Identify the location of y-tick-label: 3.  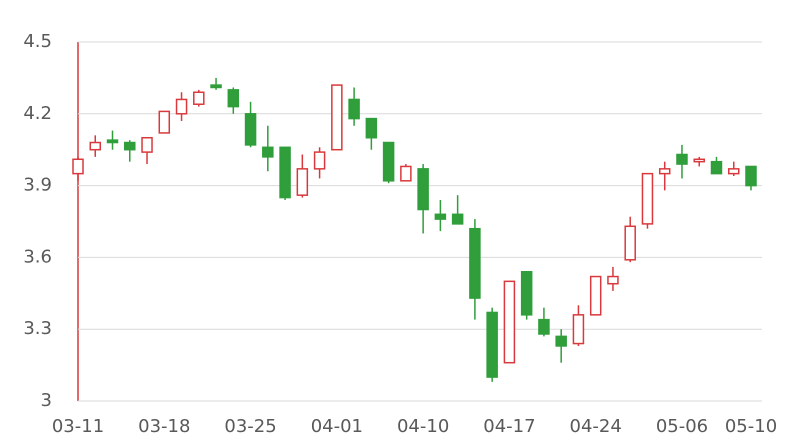
(46, 400).